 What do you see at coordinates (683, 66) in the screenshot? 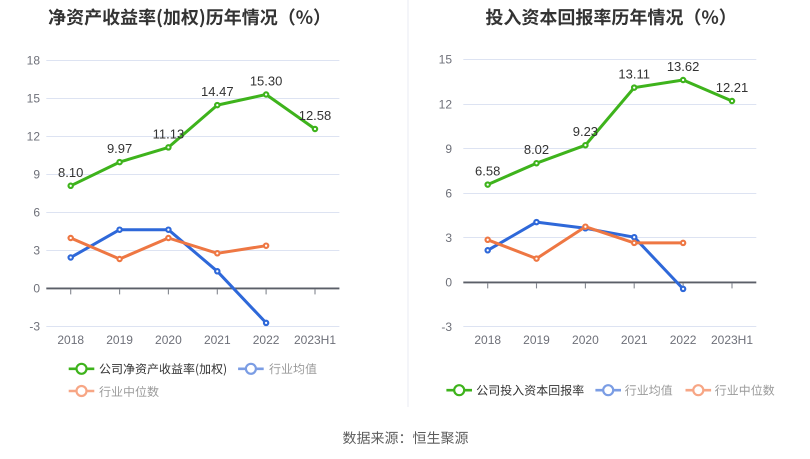
I see `svg-text: 13.62` at bounding box center [683, 66].